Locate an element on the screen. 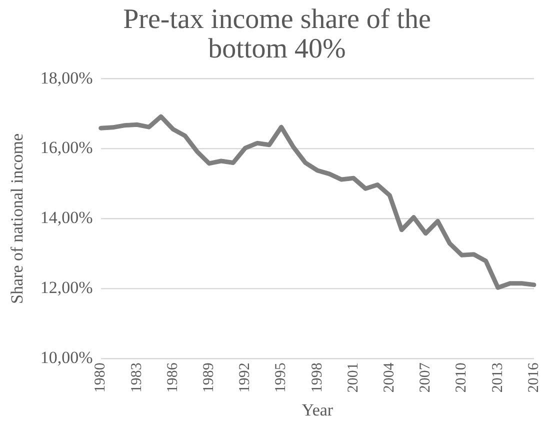 This screenshot has height=429, width=556. x-tick-label: 2007 is located at coordinates (426, 377).